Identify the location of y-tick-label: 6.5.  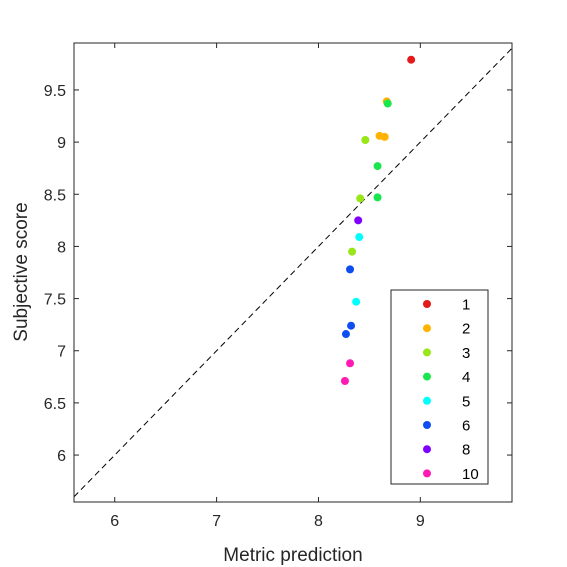
(55, 404).